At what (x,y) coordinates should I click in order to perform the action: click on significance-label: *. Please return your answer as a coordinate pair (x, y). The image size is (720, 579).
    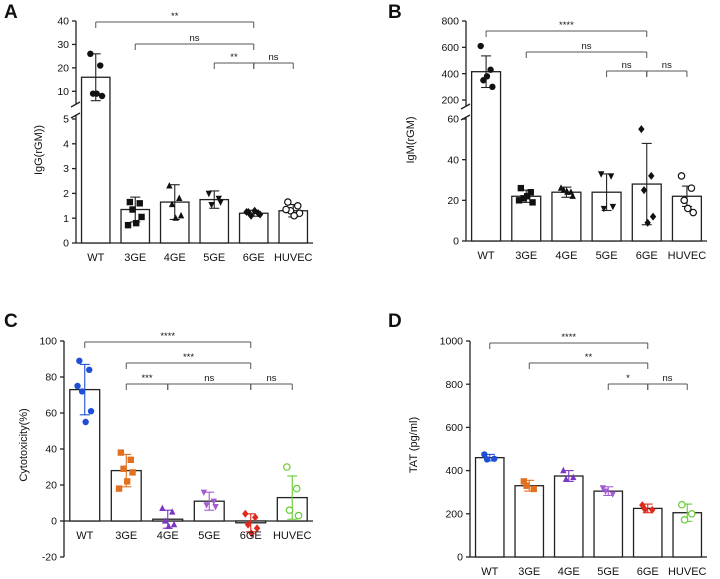
    Looking at the image, I should click on (628, 378).